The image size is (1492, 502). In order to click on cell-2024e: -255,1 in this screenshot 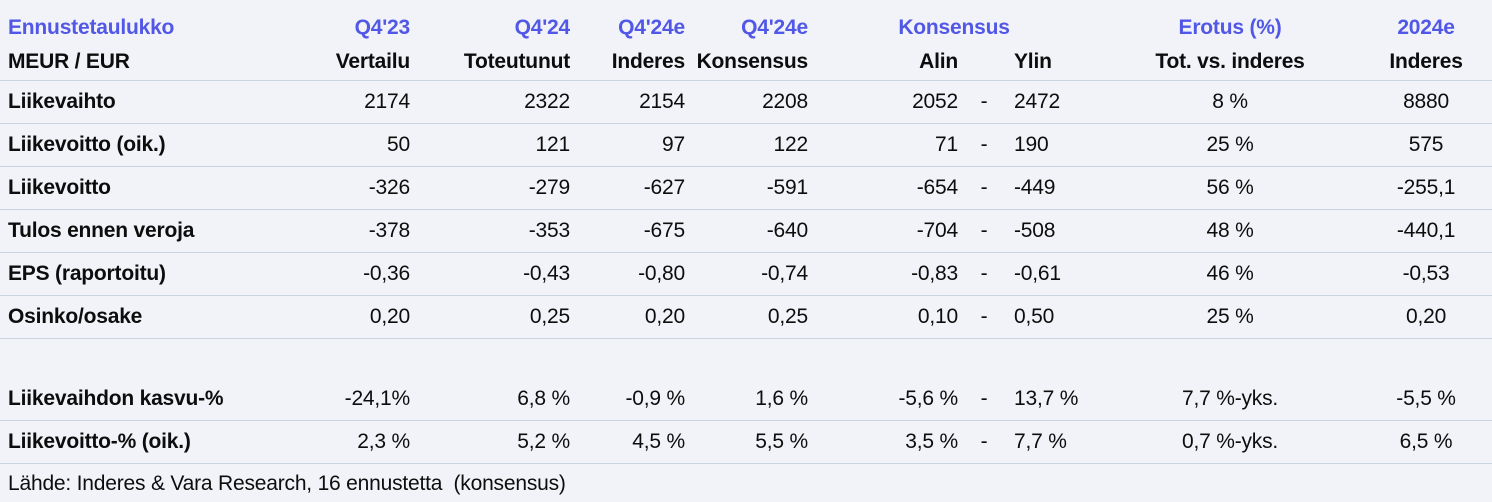, I will do `click(1426, 188)`.